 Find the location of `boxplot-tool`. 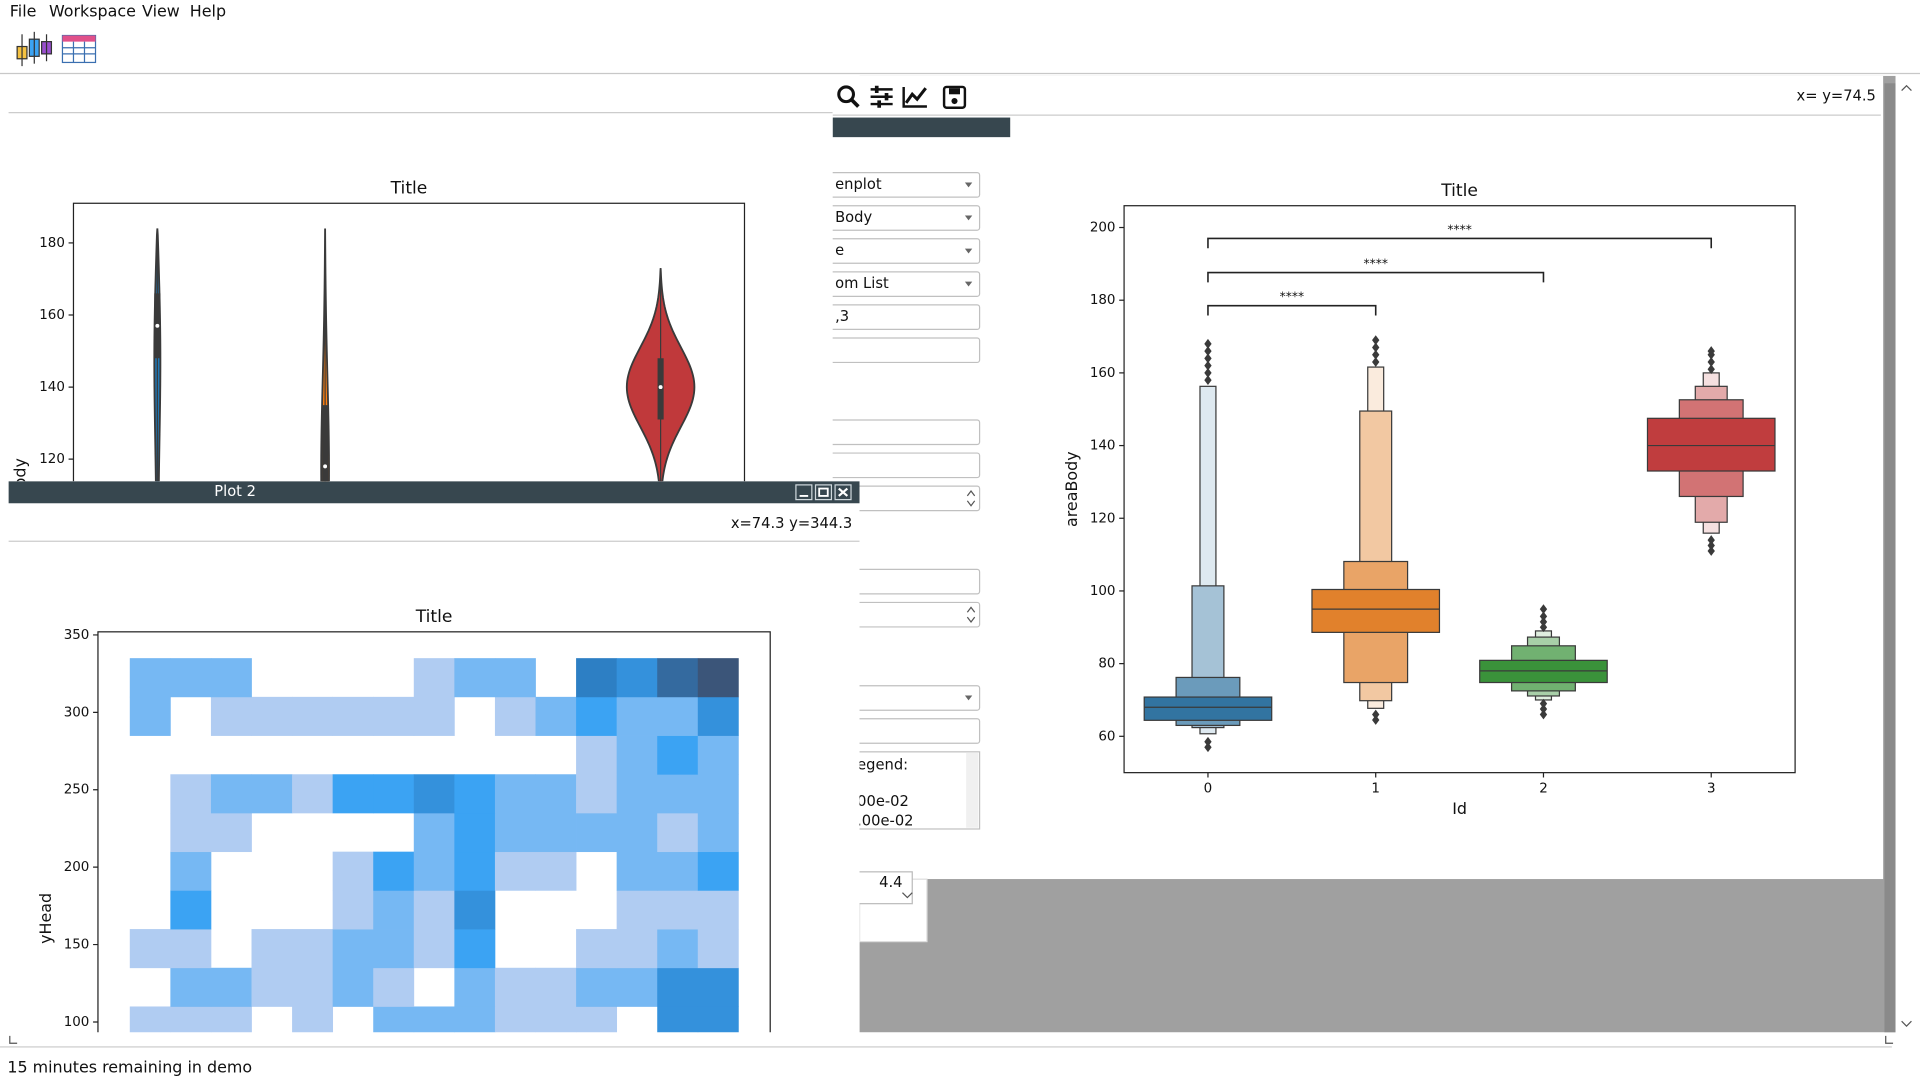

boxplot-tool is located at coordinates (34, 49).